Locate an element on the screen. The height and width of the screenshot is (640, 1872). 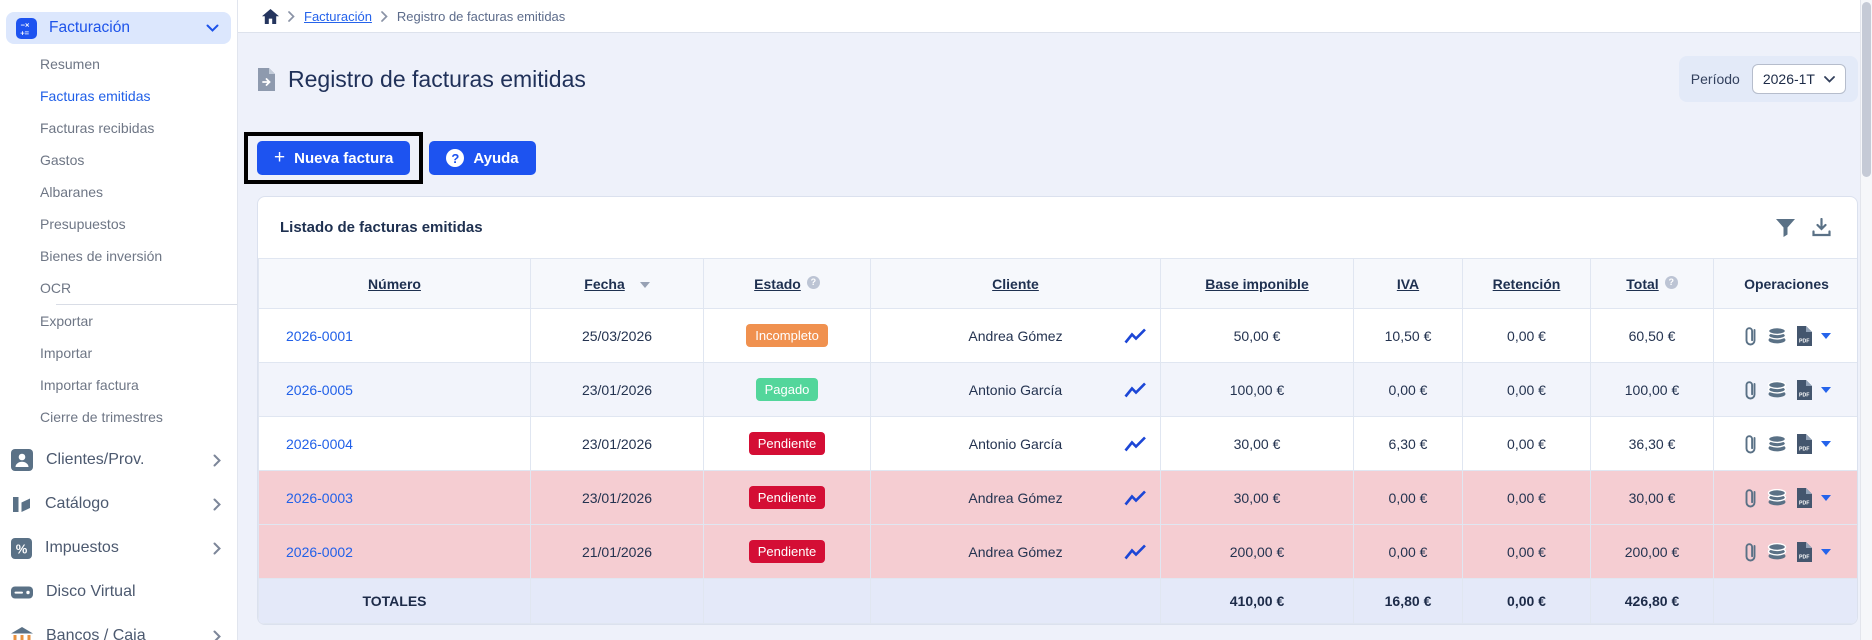
column-header-iva: IVA is located at coordinates (1408, 283).